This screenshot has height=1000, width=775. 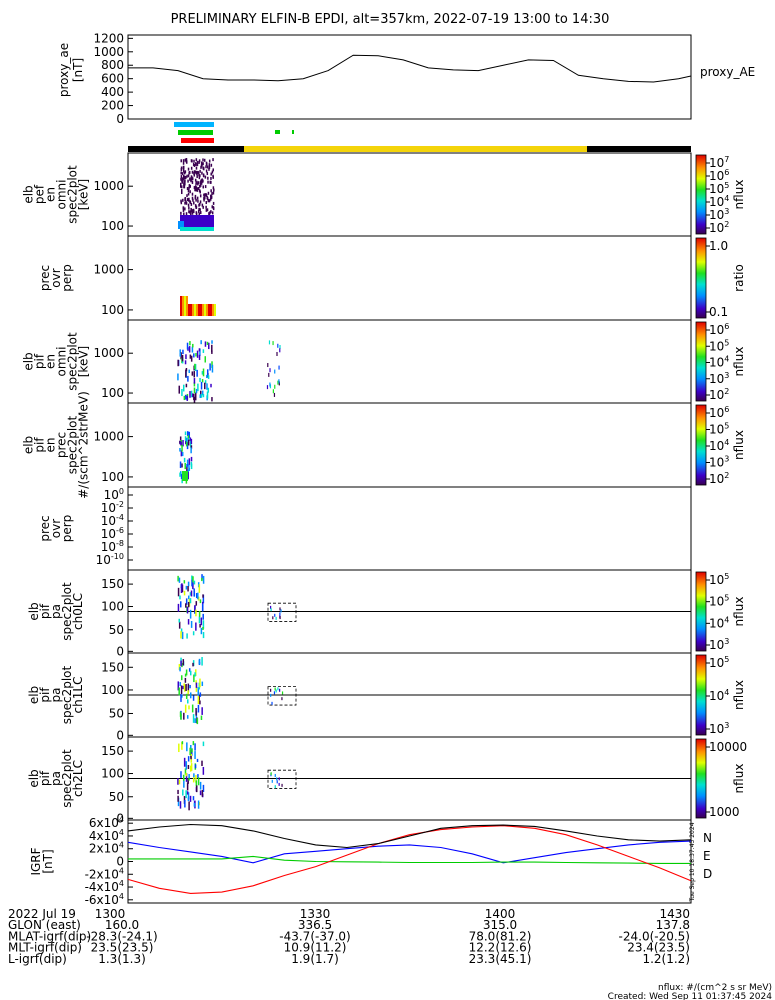 What do you see at coordinates (718, 246) in the screenshot?
I see `colorbar-tick: 1.0` at bounding box center [718, 246].